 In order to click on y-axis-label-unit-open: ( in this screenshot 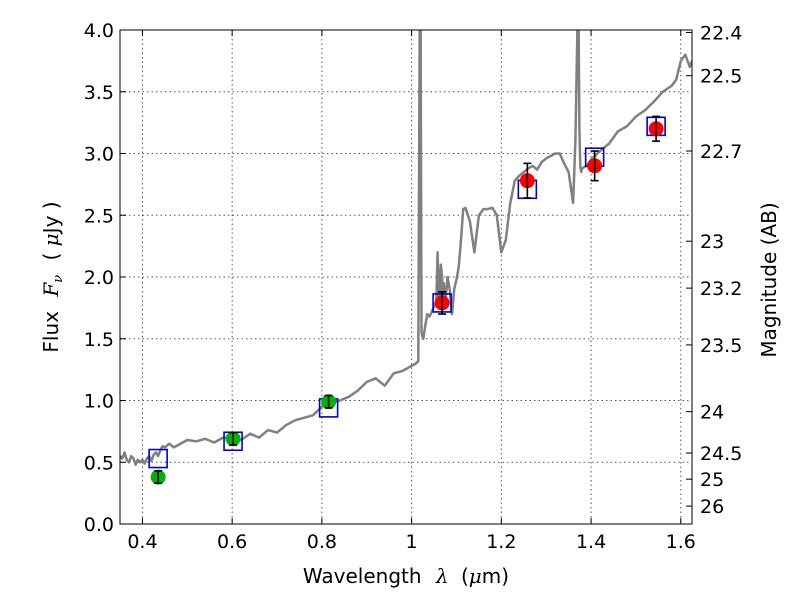, I will do `click(51, 253)`.